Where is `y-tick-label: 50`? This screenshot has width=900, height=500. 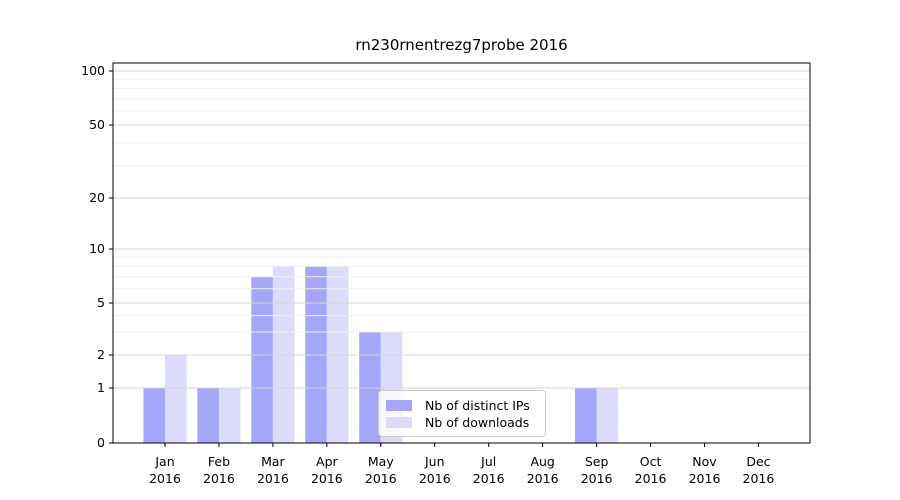
y-tick-label: 50 is located at coordinates (97, 124).